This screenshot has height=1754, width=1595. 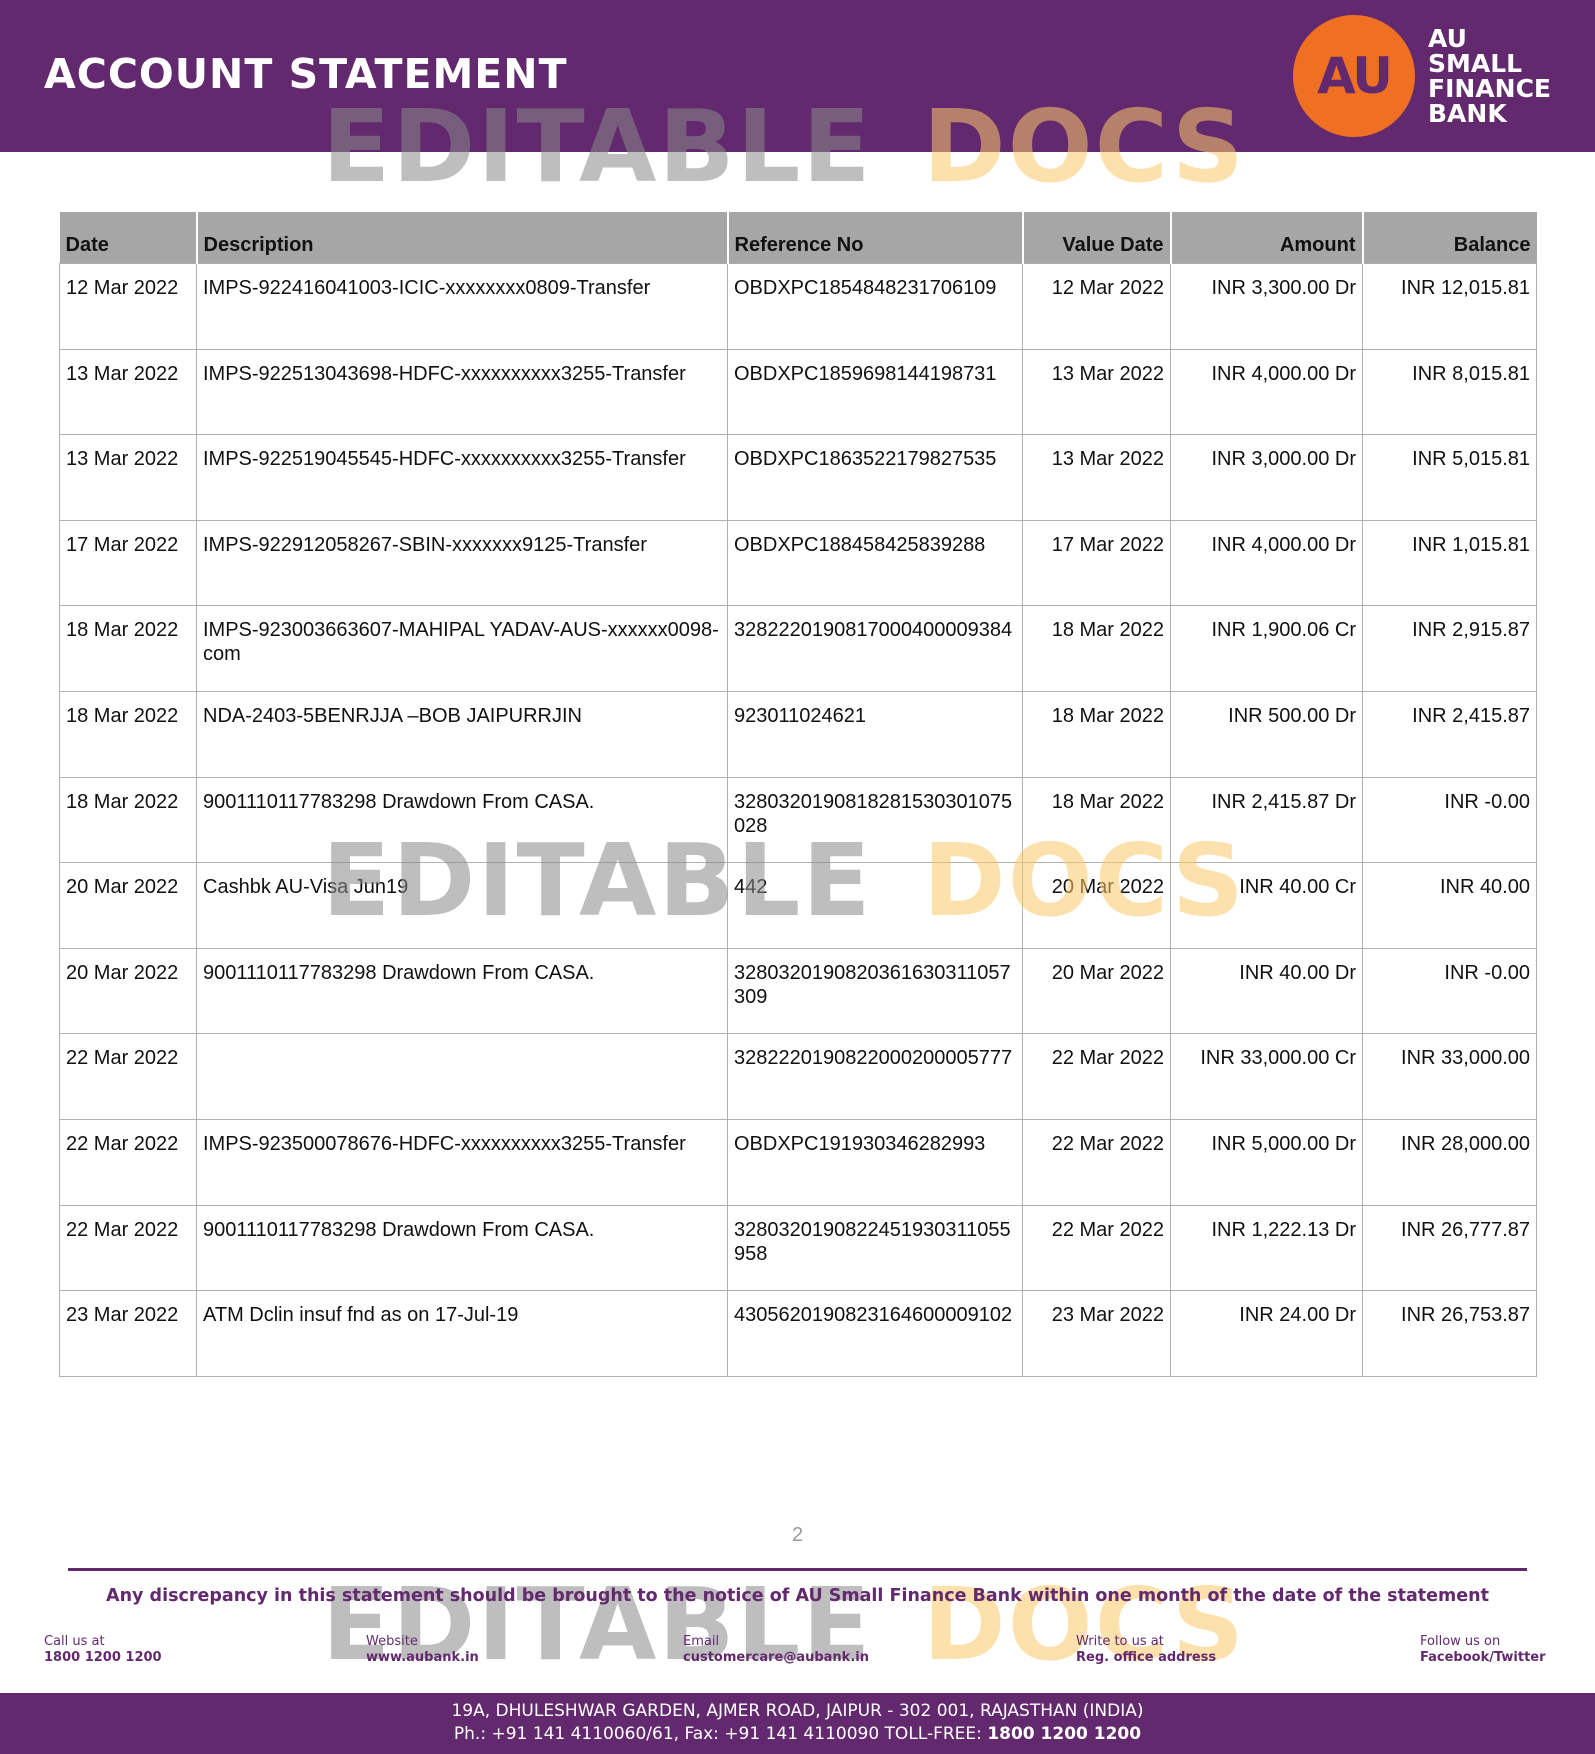 I want to click on cell-date: 13 Mar 2022, so click(x=128, y=392).